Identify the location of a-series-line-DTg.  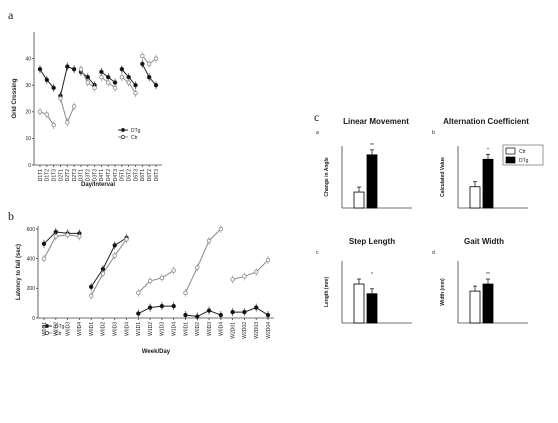
(67, 80).